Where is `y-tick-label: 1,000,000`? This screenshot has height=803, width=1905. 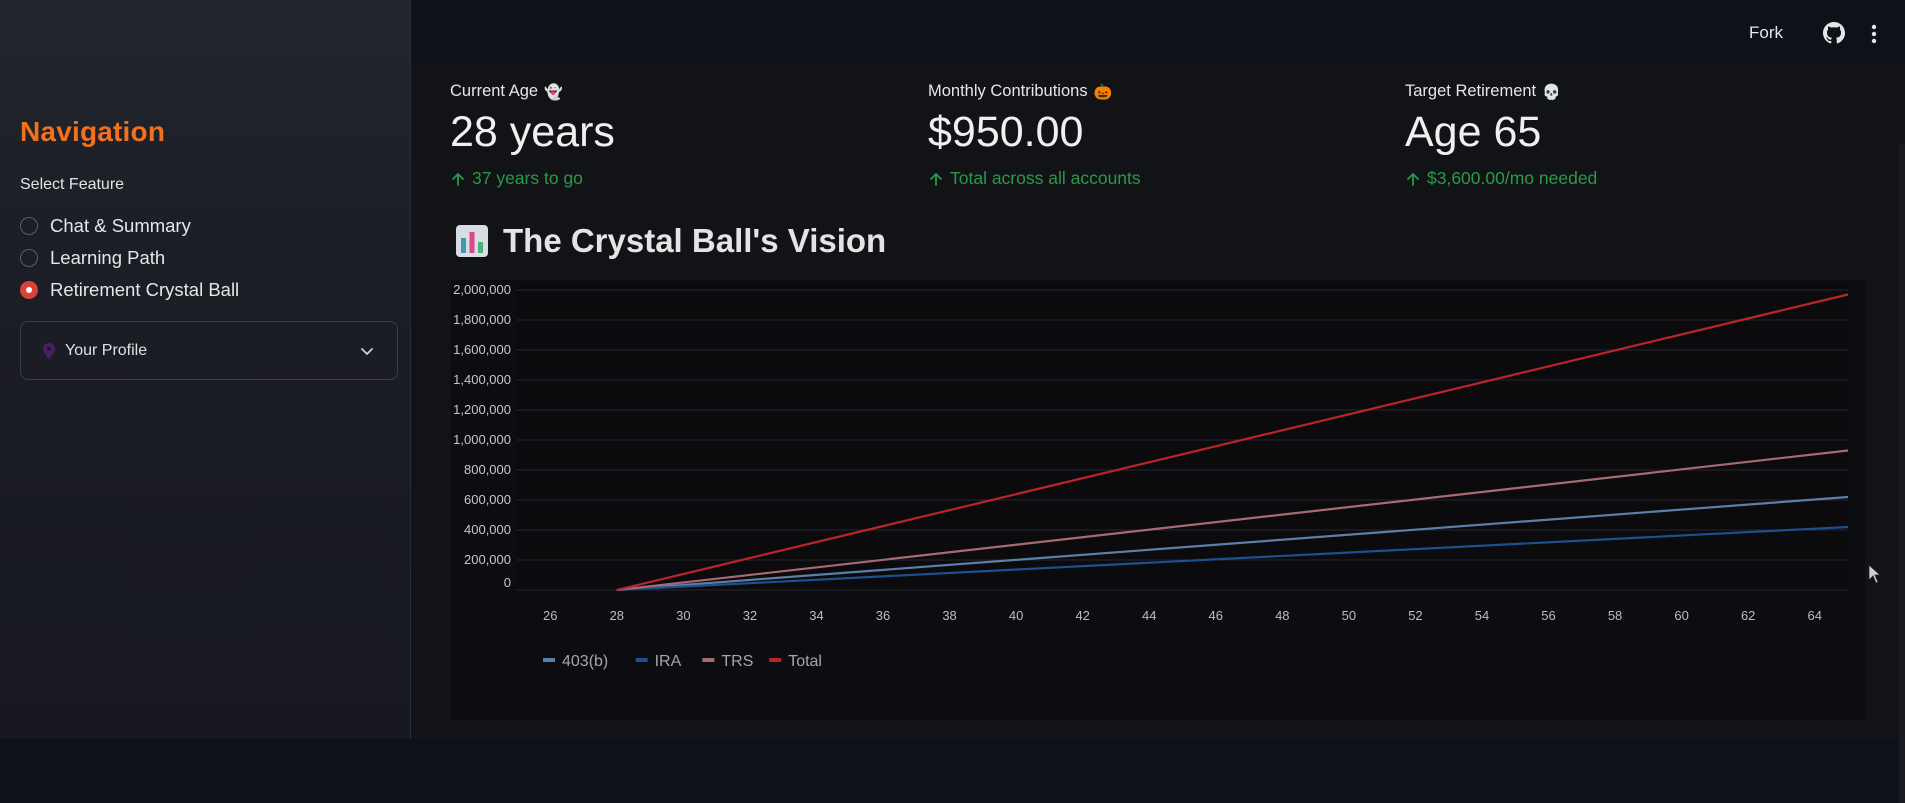
y-tick-label: 1,000,000 is located at coordinates (482, 439).